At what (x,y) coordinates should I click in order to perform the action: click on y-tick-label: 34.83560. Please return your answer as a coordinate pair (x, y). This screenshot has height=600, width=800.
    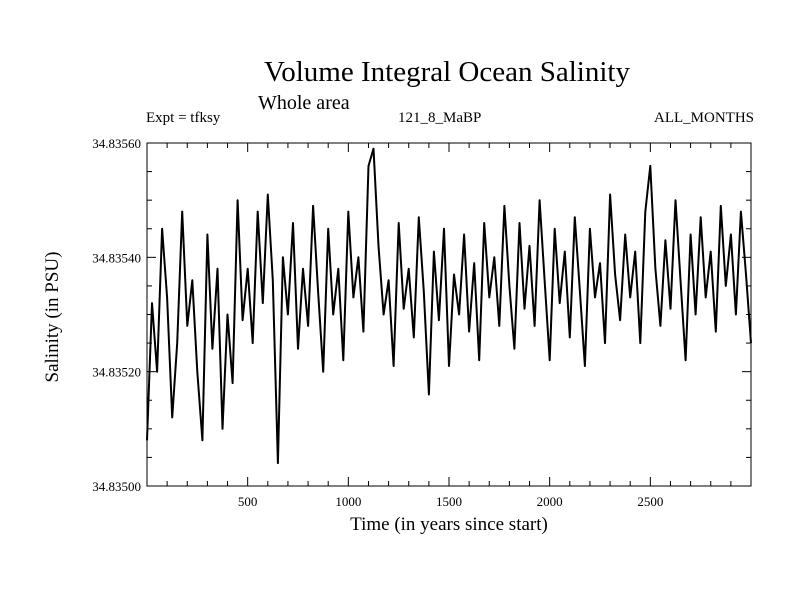
    Looking at the image, I should click on (116, 143).